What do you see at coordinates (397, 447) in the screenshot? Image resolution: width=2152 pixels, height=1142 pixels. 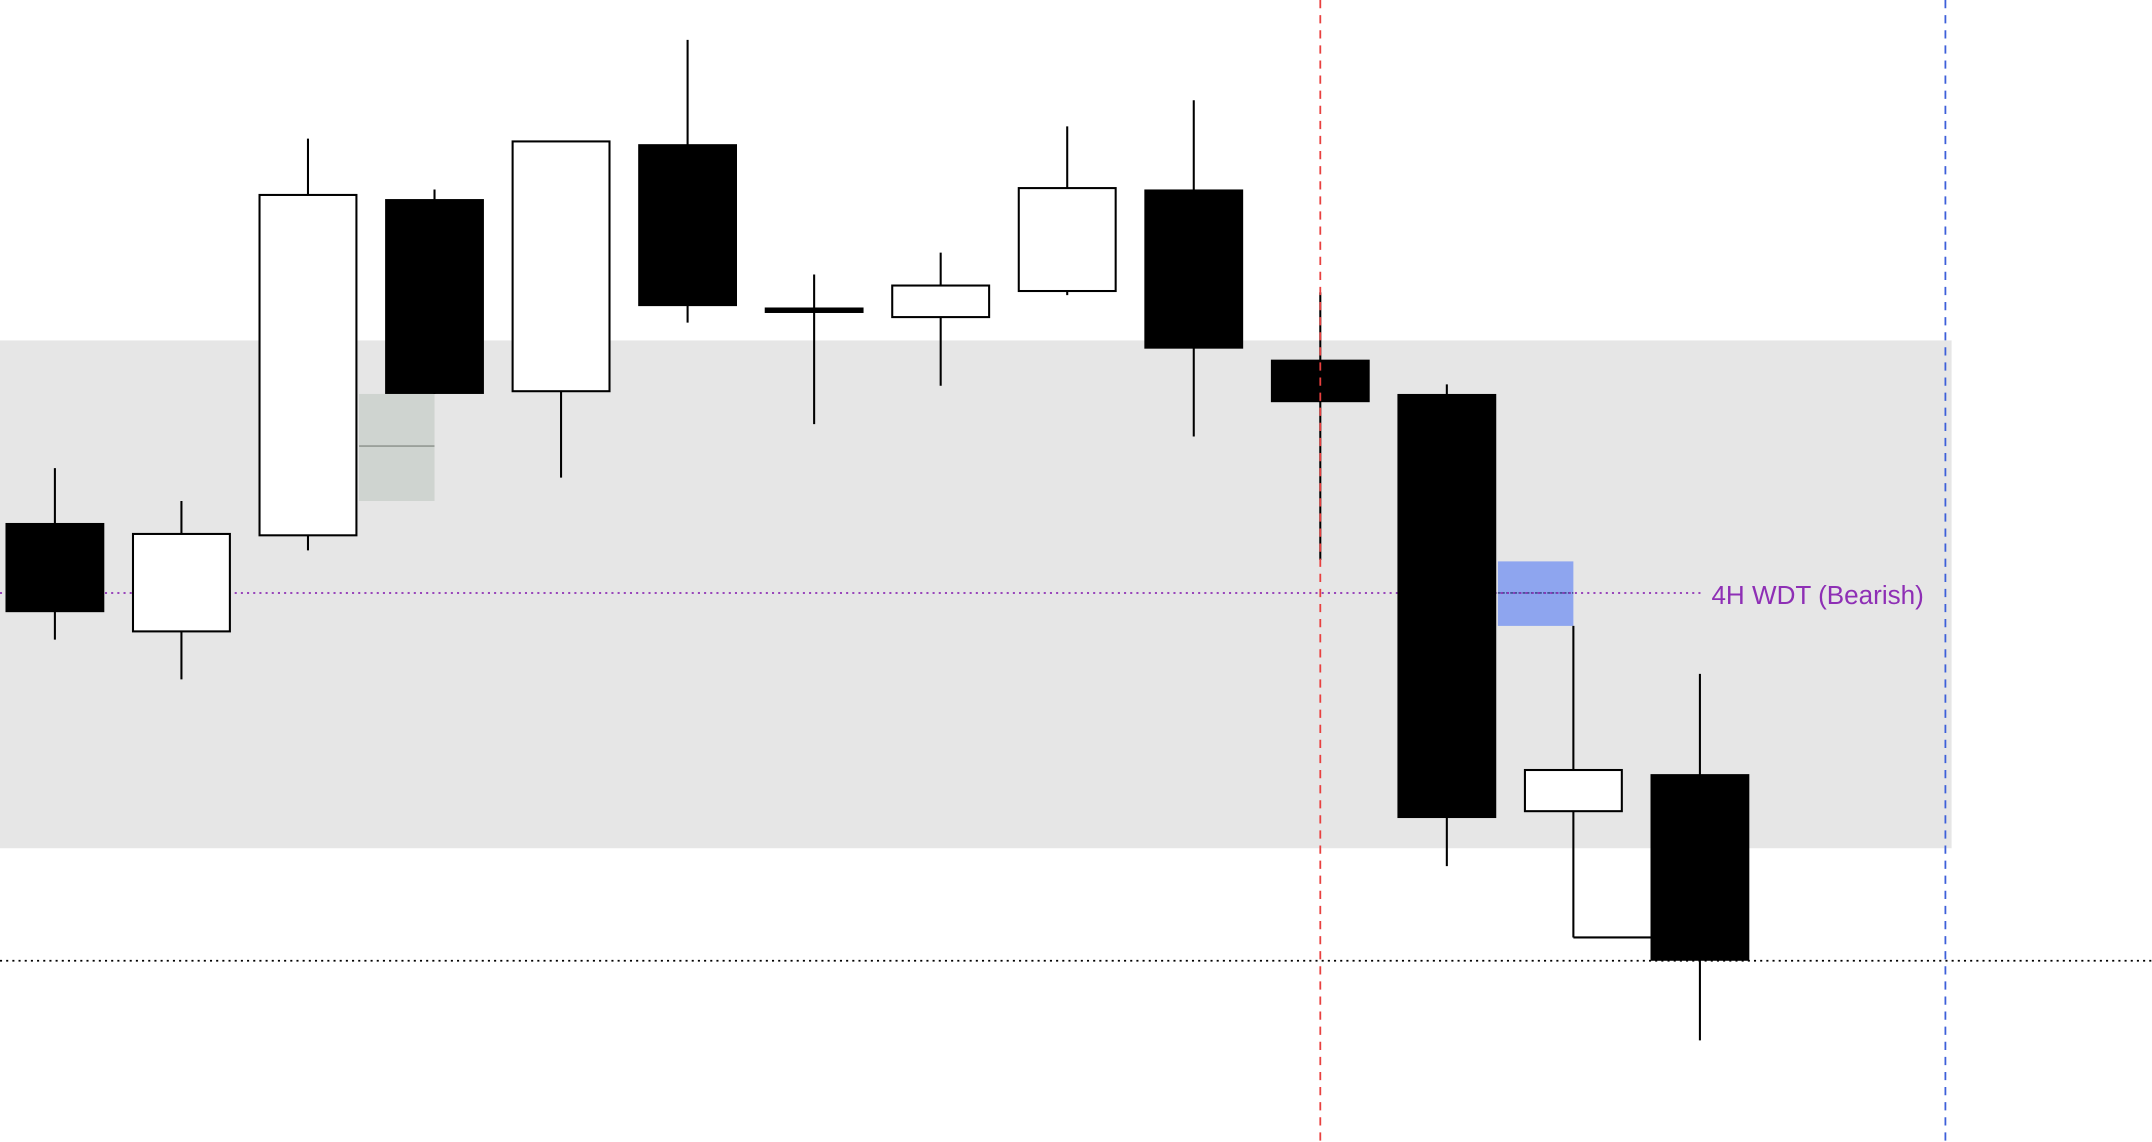 I see `small-gray-zone` at bounding box center [397, 447].